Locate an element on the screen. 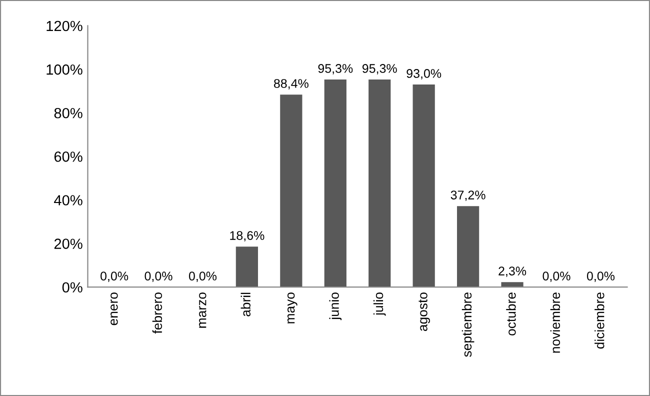  data-label: 37,2% is located at coordinates (468, 195).